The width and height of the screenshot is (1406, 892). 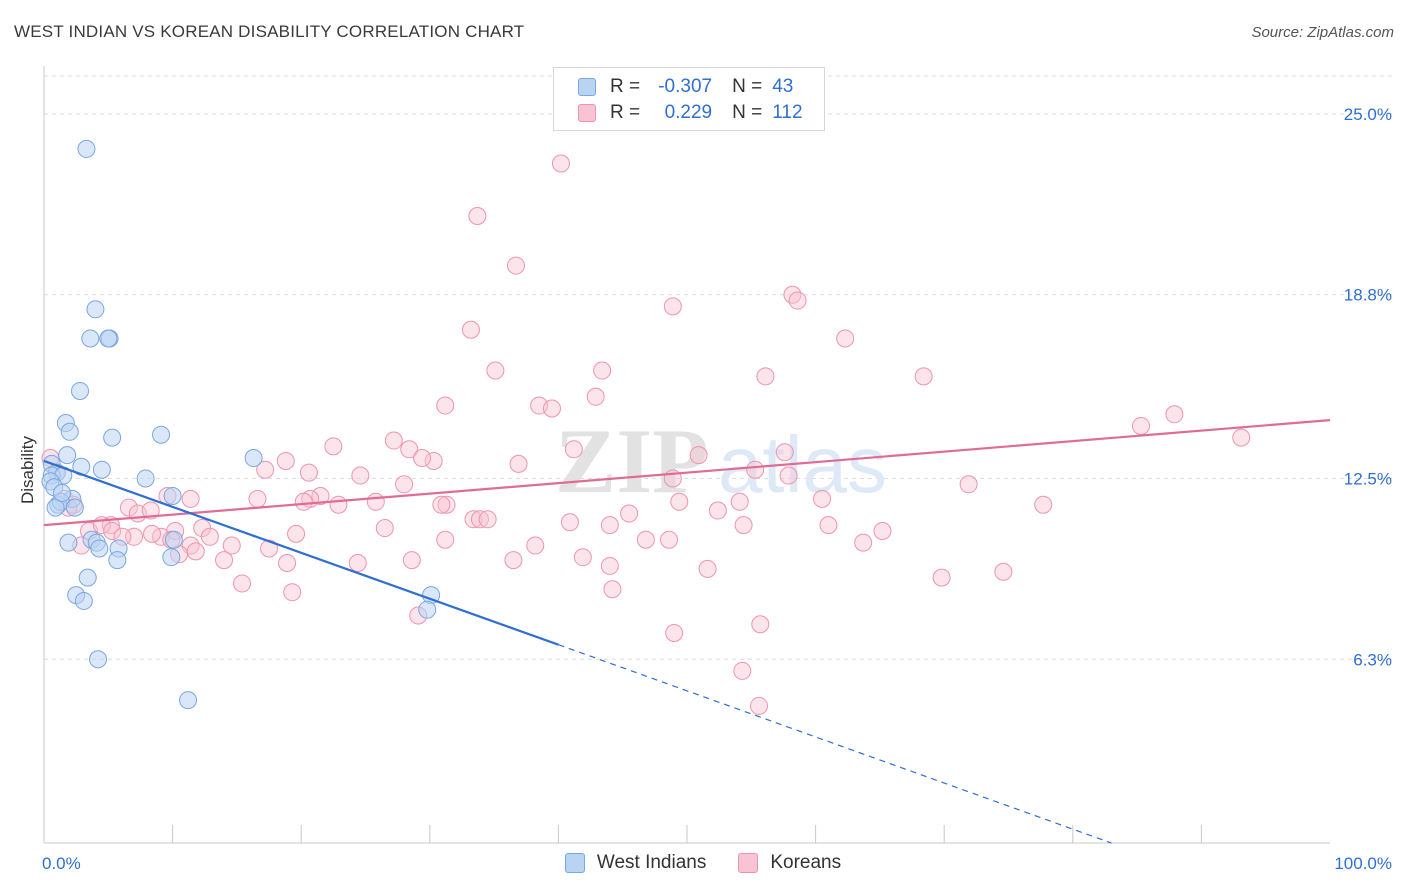 What do you see at coordinates (721, 461) in the screenshot?
I see `watermark: ZIP atlas` at bounding box center [721, 461].